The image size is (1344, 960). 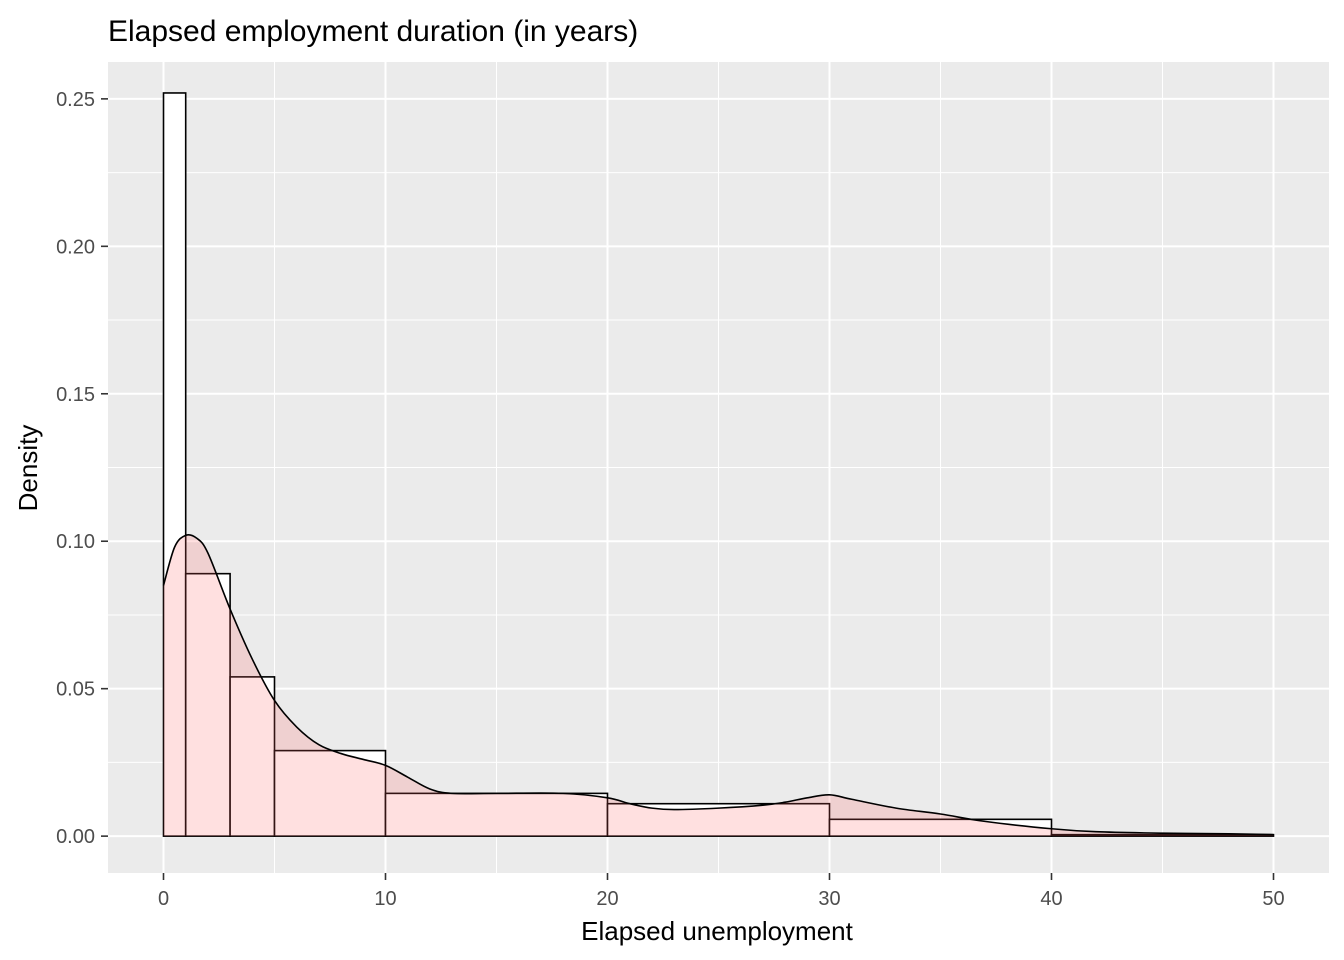 I want to click on y-tick-label: 0.25, so click(x=75, y=100).